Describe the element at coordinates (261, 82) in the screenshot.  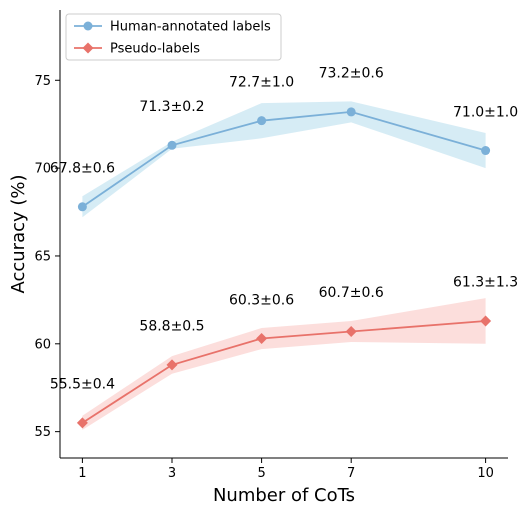
I see `data-label-series-0-2: 72.7±1.0` at that location.